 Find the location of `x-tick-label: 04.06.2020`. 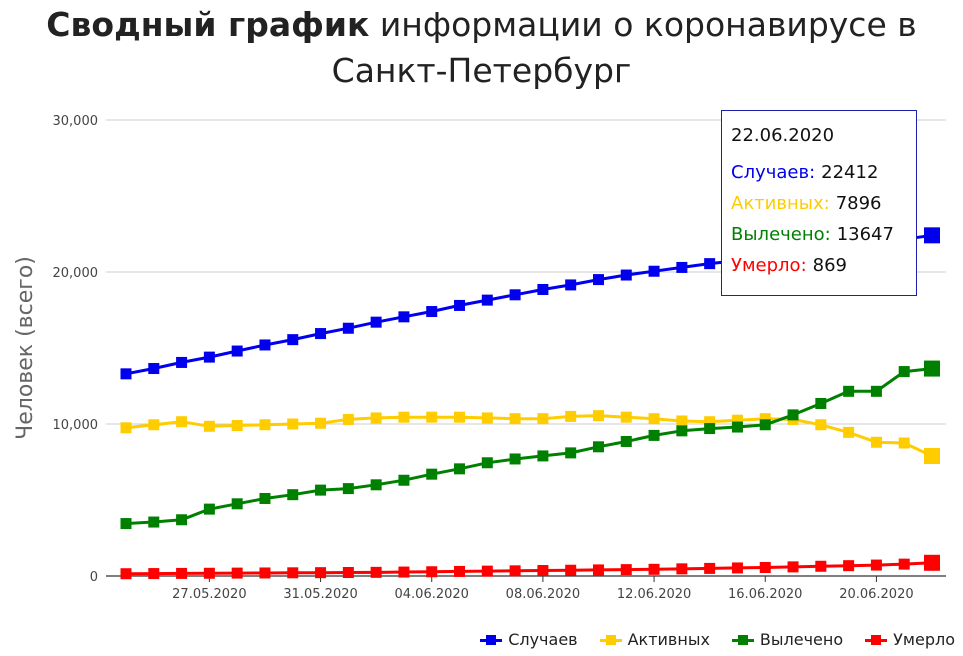

x-tick-label: 04.06.2020 is located at coordinates (432, 594).